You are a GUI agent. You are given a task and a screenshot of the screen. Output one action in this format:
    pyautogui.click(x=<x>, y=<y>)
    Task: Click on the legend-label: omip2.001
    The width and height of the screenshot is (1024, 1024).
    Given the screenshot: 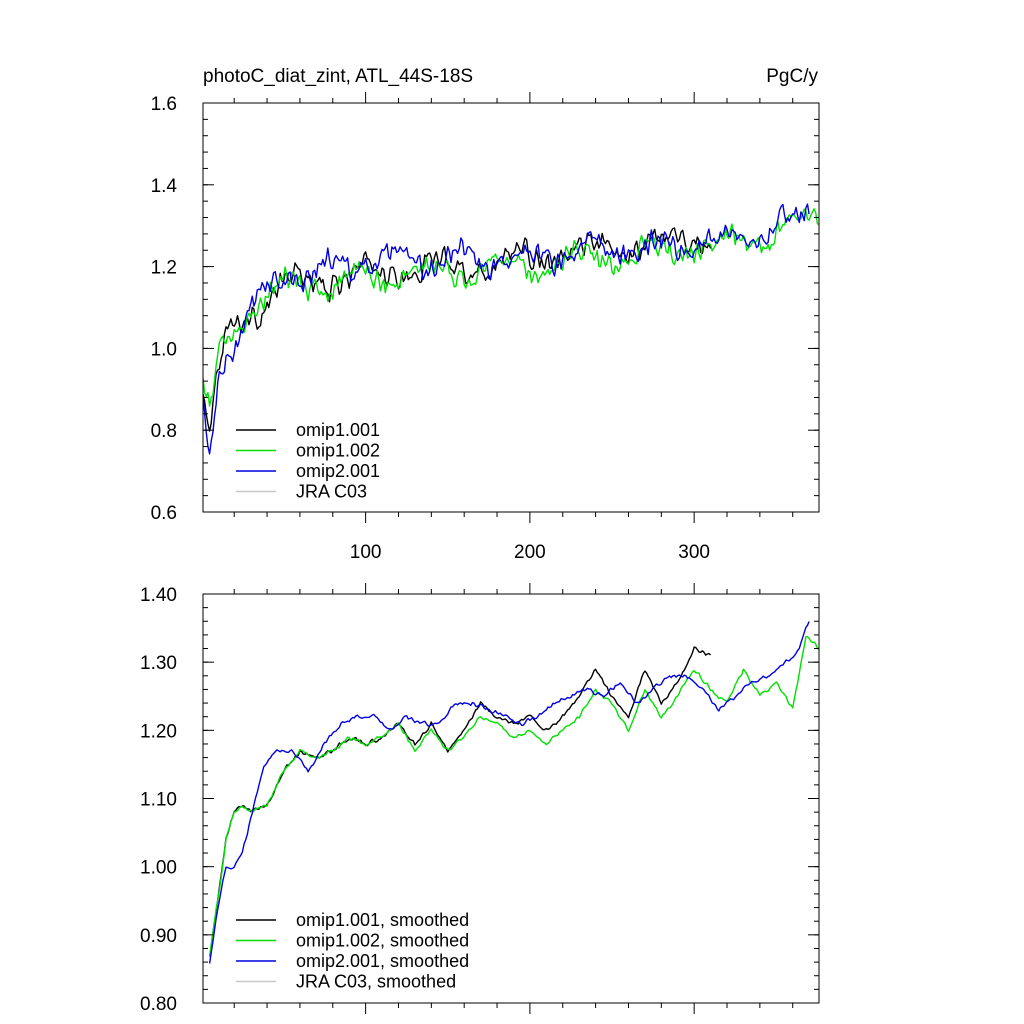 What is the action you would take?
    pyautogui.click(x=338, y=471)
    